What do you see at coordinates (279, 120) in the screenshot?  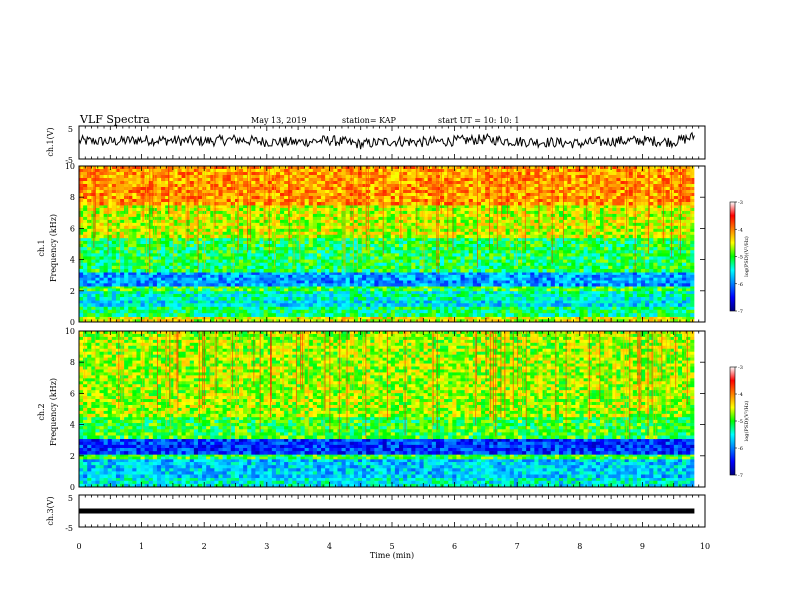 I see `date-label: May 13, 2019` at bounding box center [279, 120].